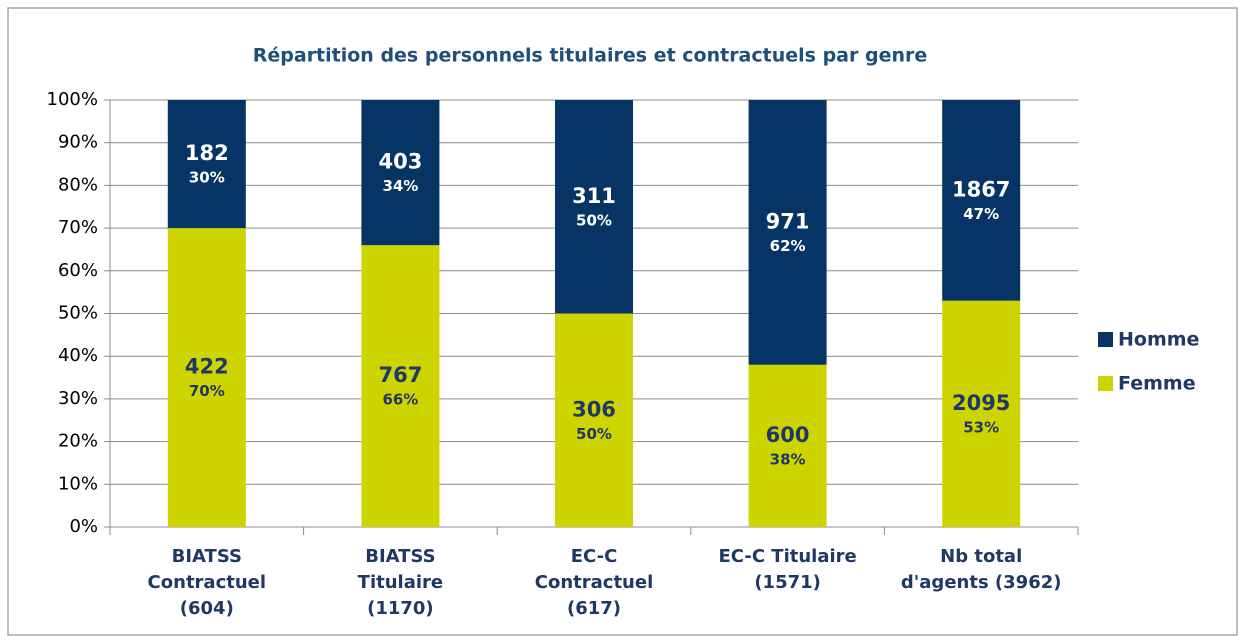 This screenshot has height=642, width=1245. Describe the element at coordinates (981, 189) in the screenshot. I see `data-label-count: 1867` at that location.